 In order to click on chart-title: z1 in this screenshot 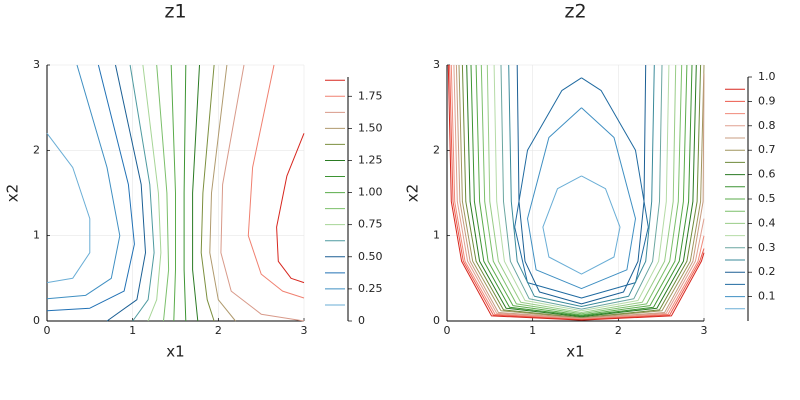, I will do `click(175, 12)`.